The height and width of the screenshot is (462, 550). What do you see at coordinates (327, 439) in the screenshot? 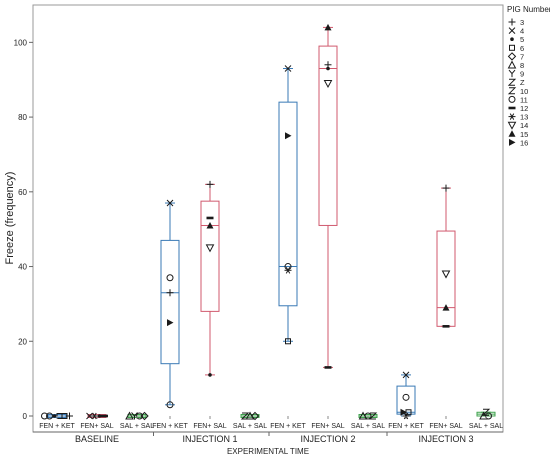
I see `group-label: INJECTION 2` at bounding box center [327, 439].